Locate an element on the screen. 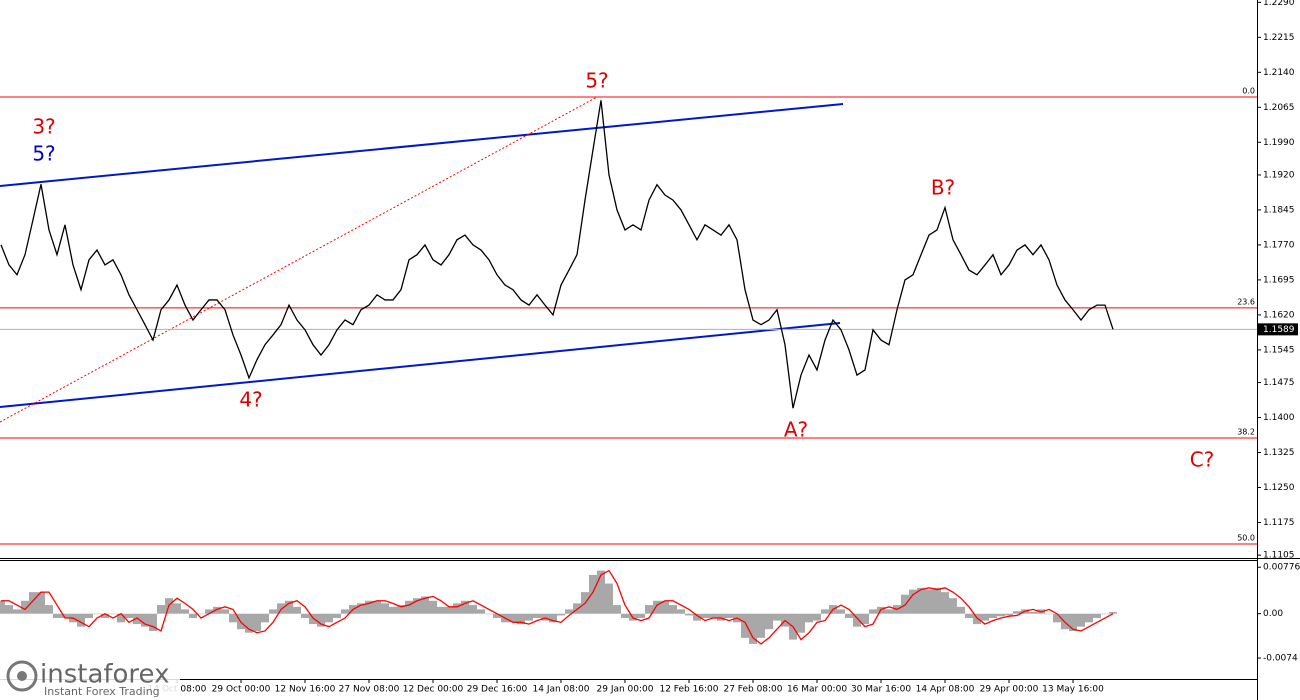 This screenshot has height=700, width=1300. x-tick-label: 16 Mar 00:00 is located at coordinates (817, 690).